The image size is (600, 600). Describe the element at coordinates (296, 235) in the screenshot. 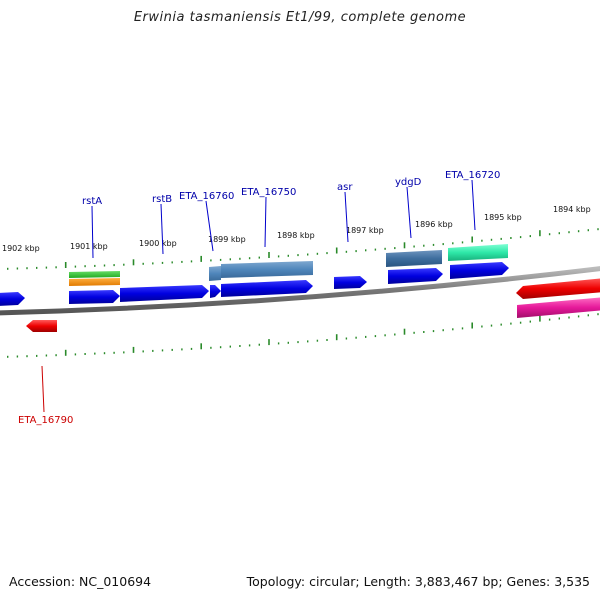

I see `tick-label-1898: 1898 kbp` at that location.